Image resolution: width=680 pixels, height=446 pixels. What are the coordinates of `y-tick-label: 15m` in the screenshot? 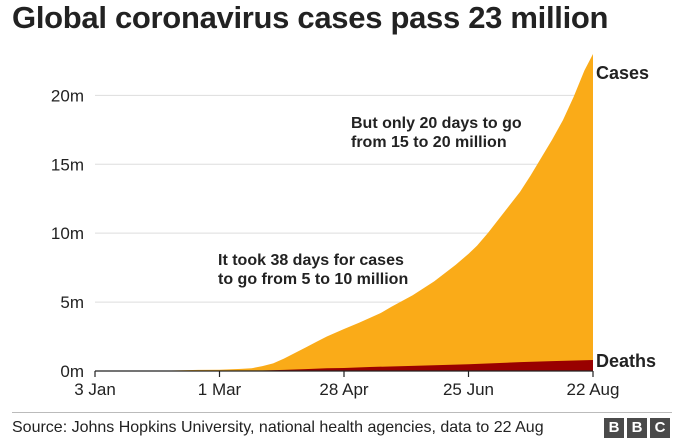 It's located at (67, 164).